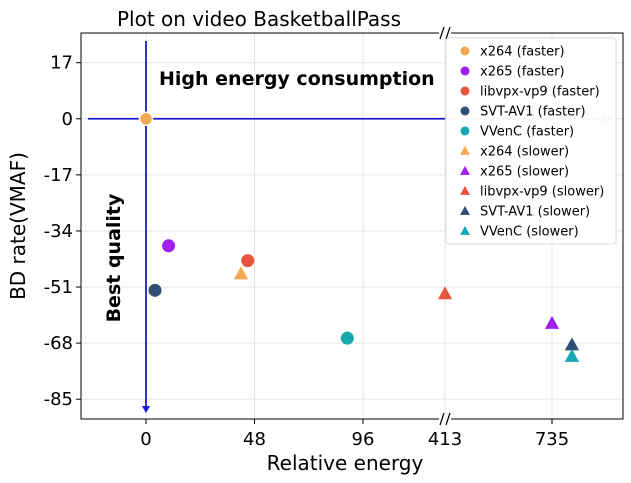 This screenshot has width=631, height=483. What do you see at coordinates (248, 261) in the screenshot?
I see `point-libvpx-vp9-faster` at bounding box center [248, 261].